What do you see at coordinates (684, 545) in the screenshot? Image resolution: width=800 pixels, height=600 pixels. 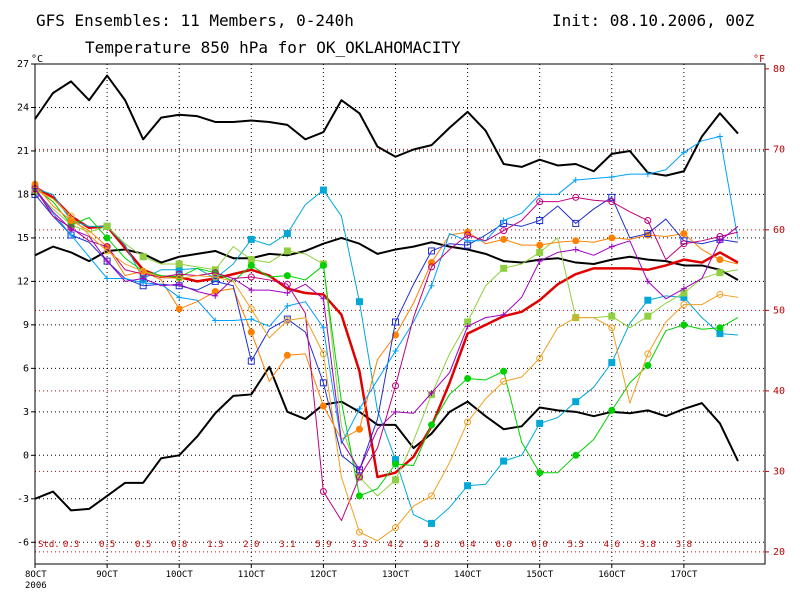 I see `std-value: 3.8` at bounding box center [684, 545].